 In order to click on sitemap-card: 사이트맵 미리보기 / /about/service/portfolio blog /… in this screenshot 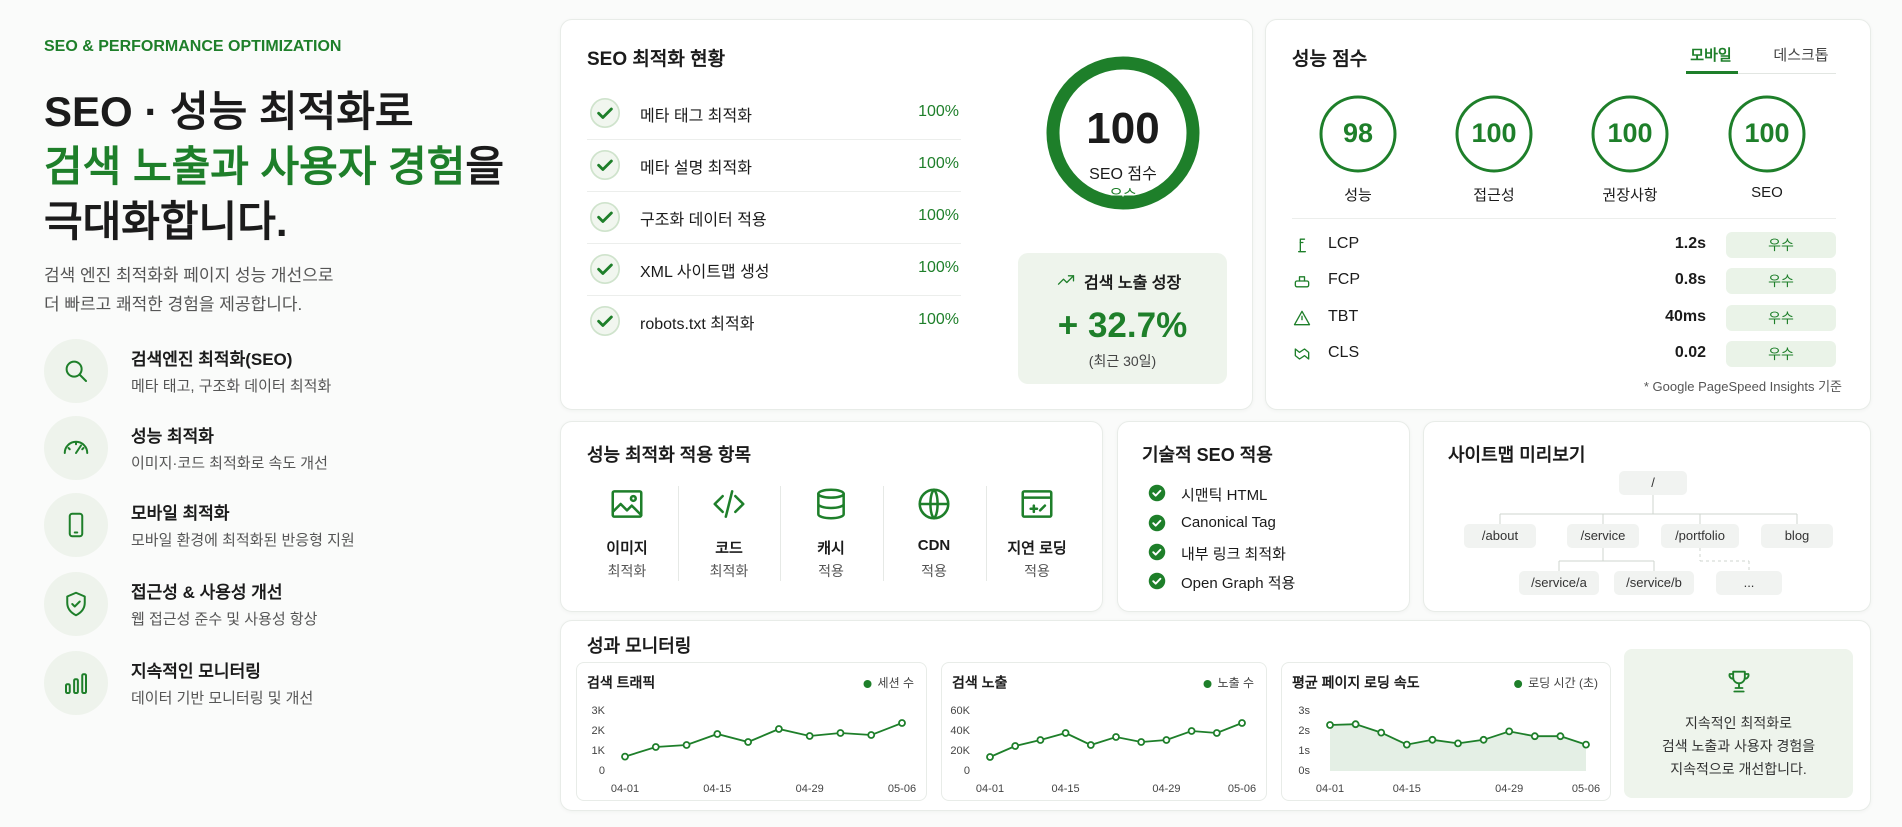, I will do `click(1647, 516)`.